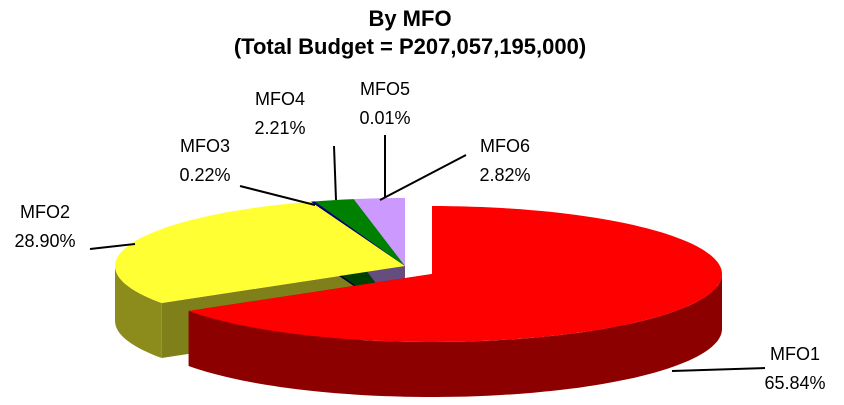  I want to click on value-label: 65.84%, so click(794, 383).